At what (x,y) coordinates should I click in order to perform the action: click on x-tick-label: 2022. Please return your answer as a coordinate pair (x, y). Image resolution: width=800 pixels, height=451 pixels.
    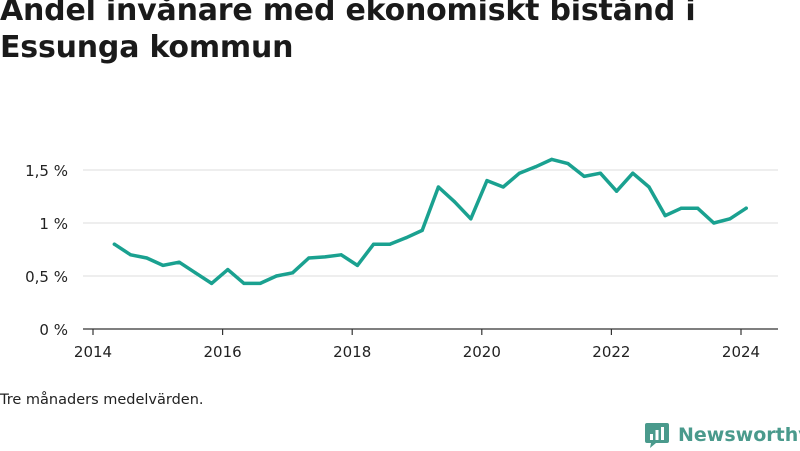
    Looking at the image, I should click on (611, 352).